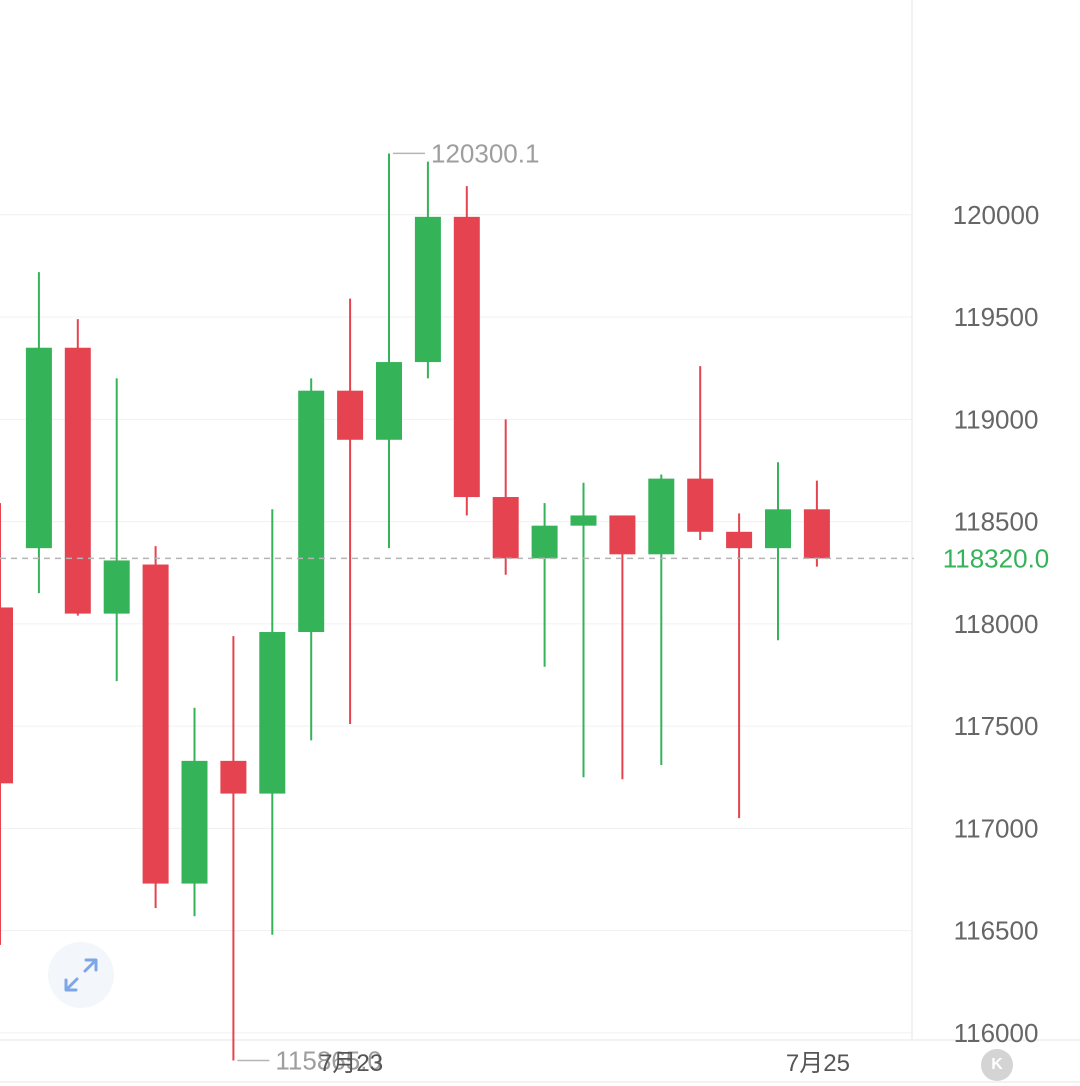 Image resolution: width=1080 pixels, height=1086 pixels. Describe the element at coordinates (996, 828) in the screenshot. I see `y-tick-label: 117000` at that location.